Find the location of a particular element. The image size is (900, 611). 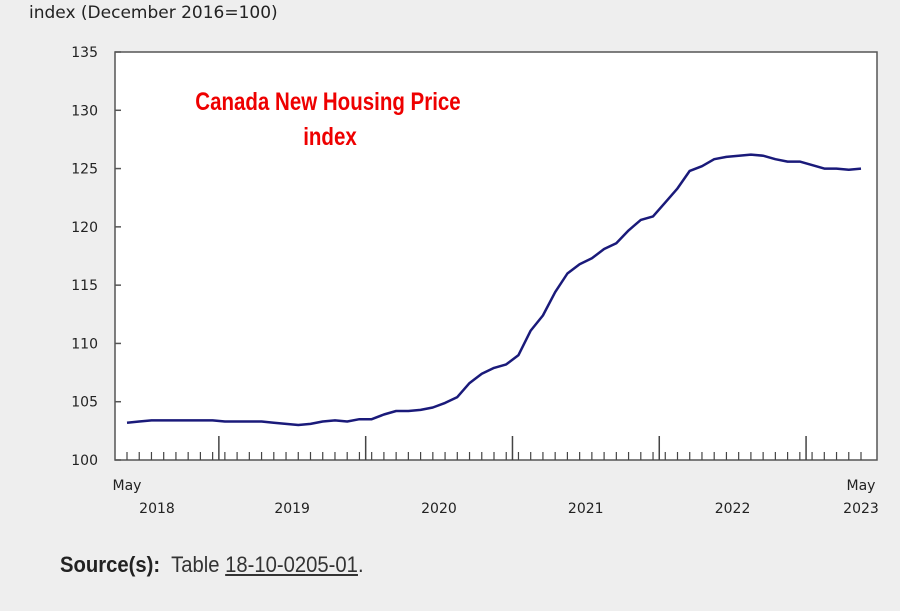

y-tick-label: 125 is located at coordinates (84, 170).